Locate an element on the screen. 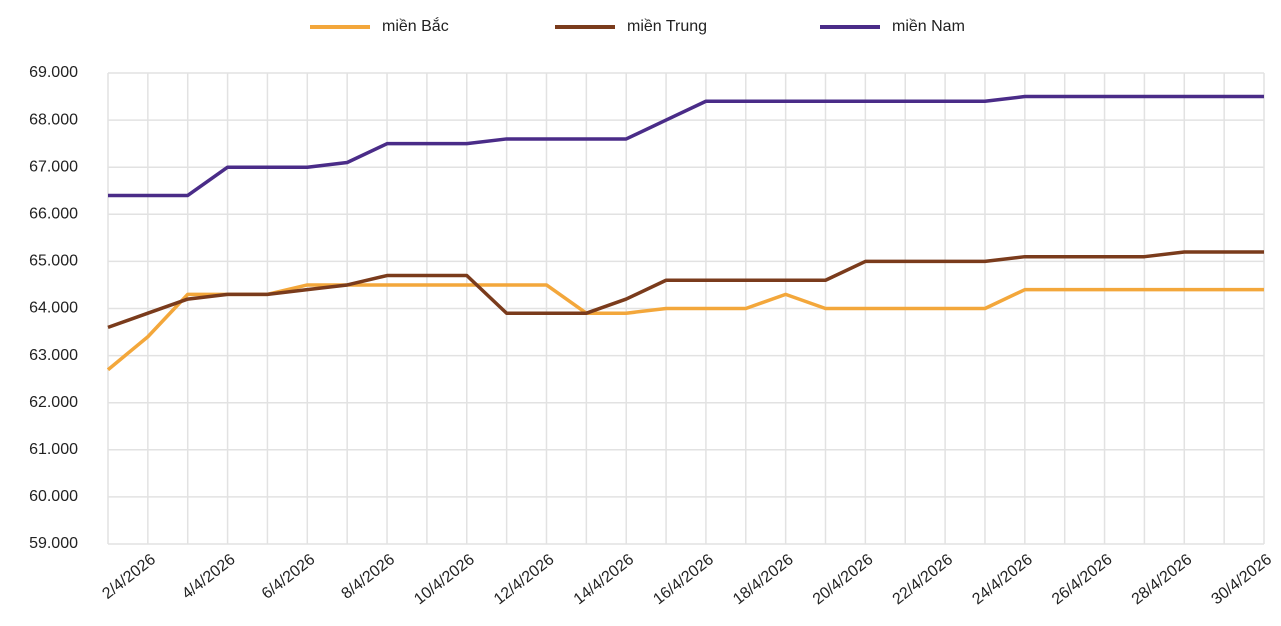  legend-label: miền Nam is located at coordinates (928, 26).